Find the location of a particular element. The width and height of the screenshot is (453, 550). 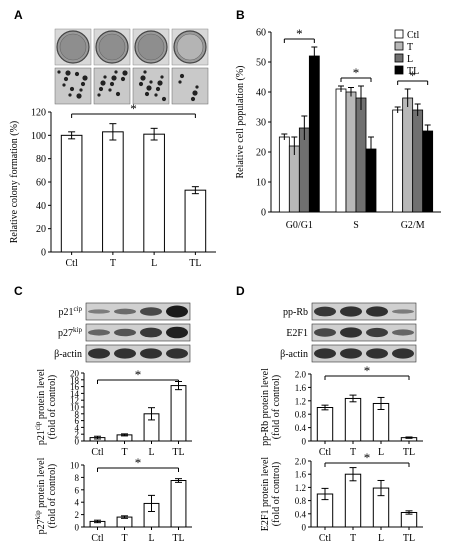

y-tick-label: 0.4 is located at coordinates (301, 514).